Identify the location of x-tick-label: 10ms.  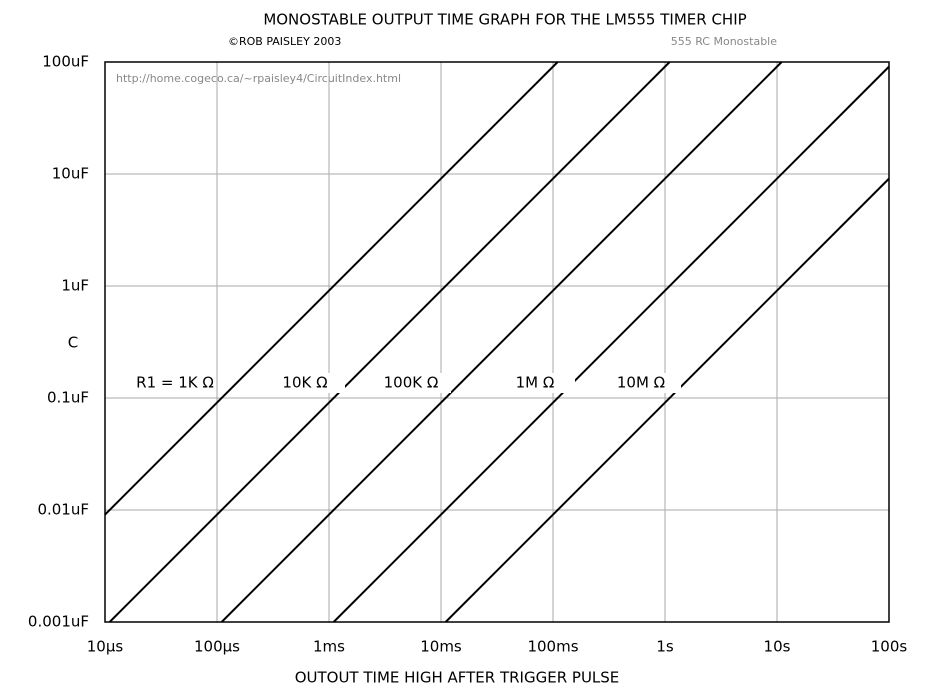
(441, 647).